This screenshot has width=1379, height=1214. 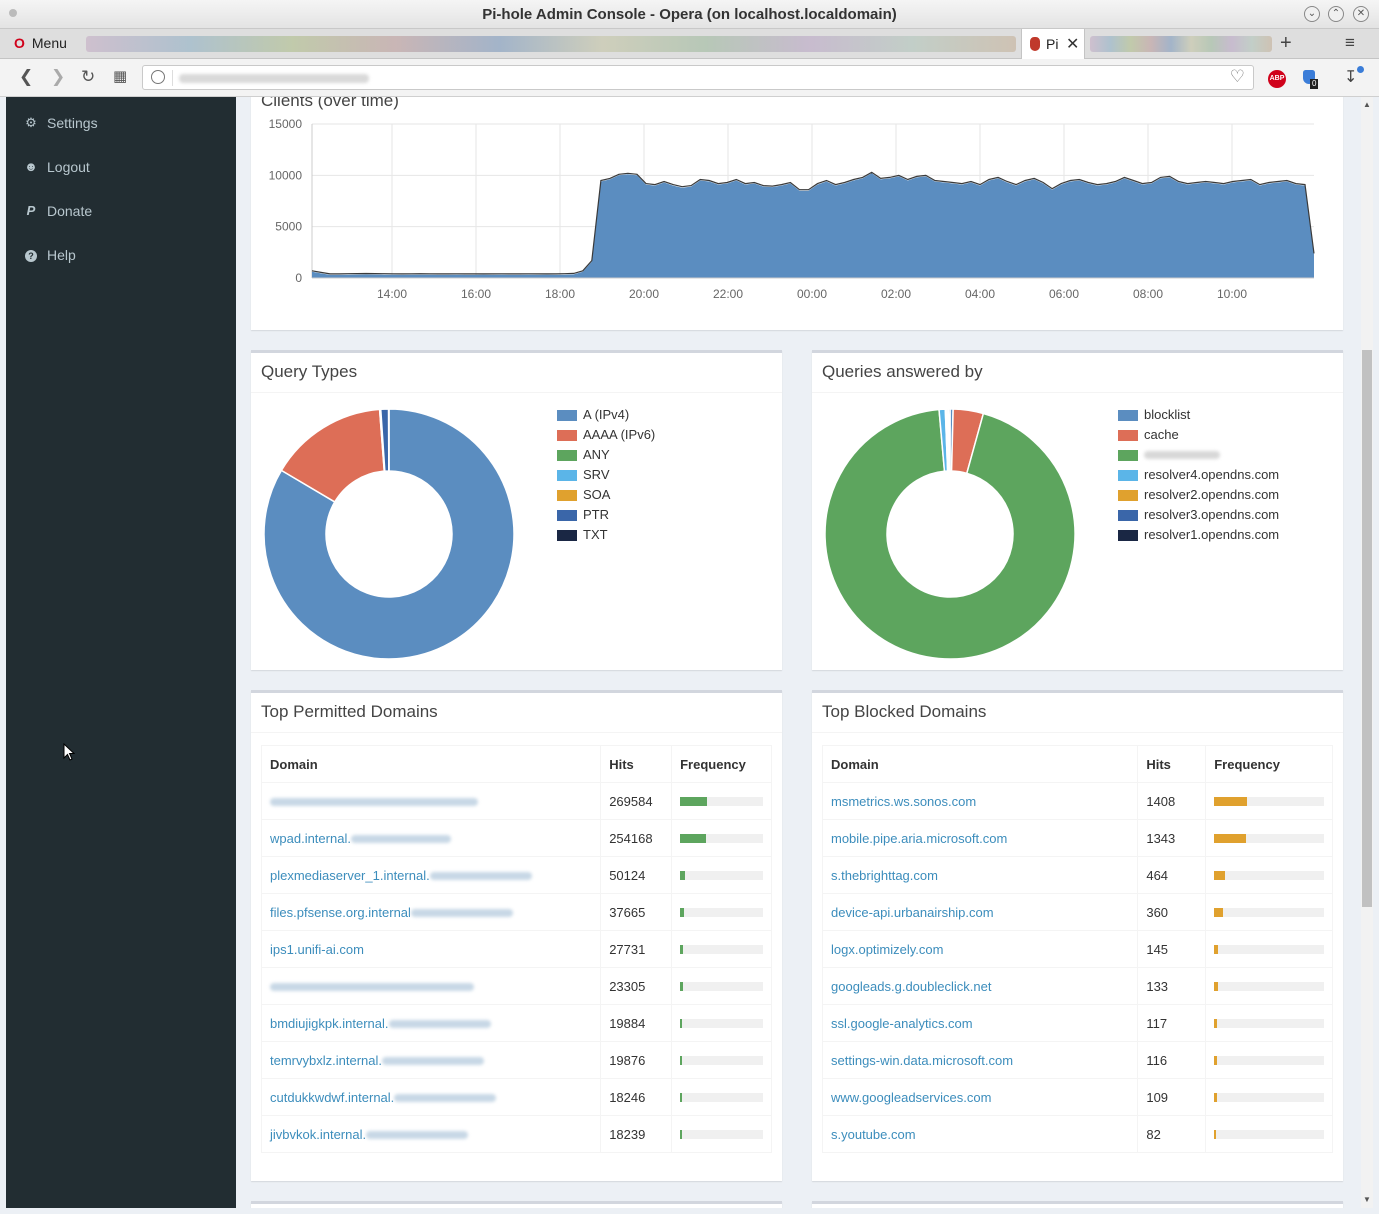 I want to click on scroll-up-arrow: ▲, so click(x=1367, y=104).